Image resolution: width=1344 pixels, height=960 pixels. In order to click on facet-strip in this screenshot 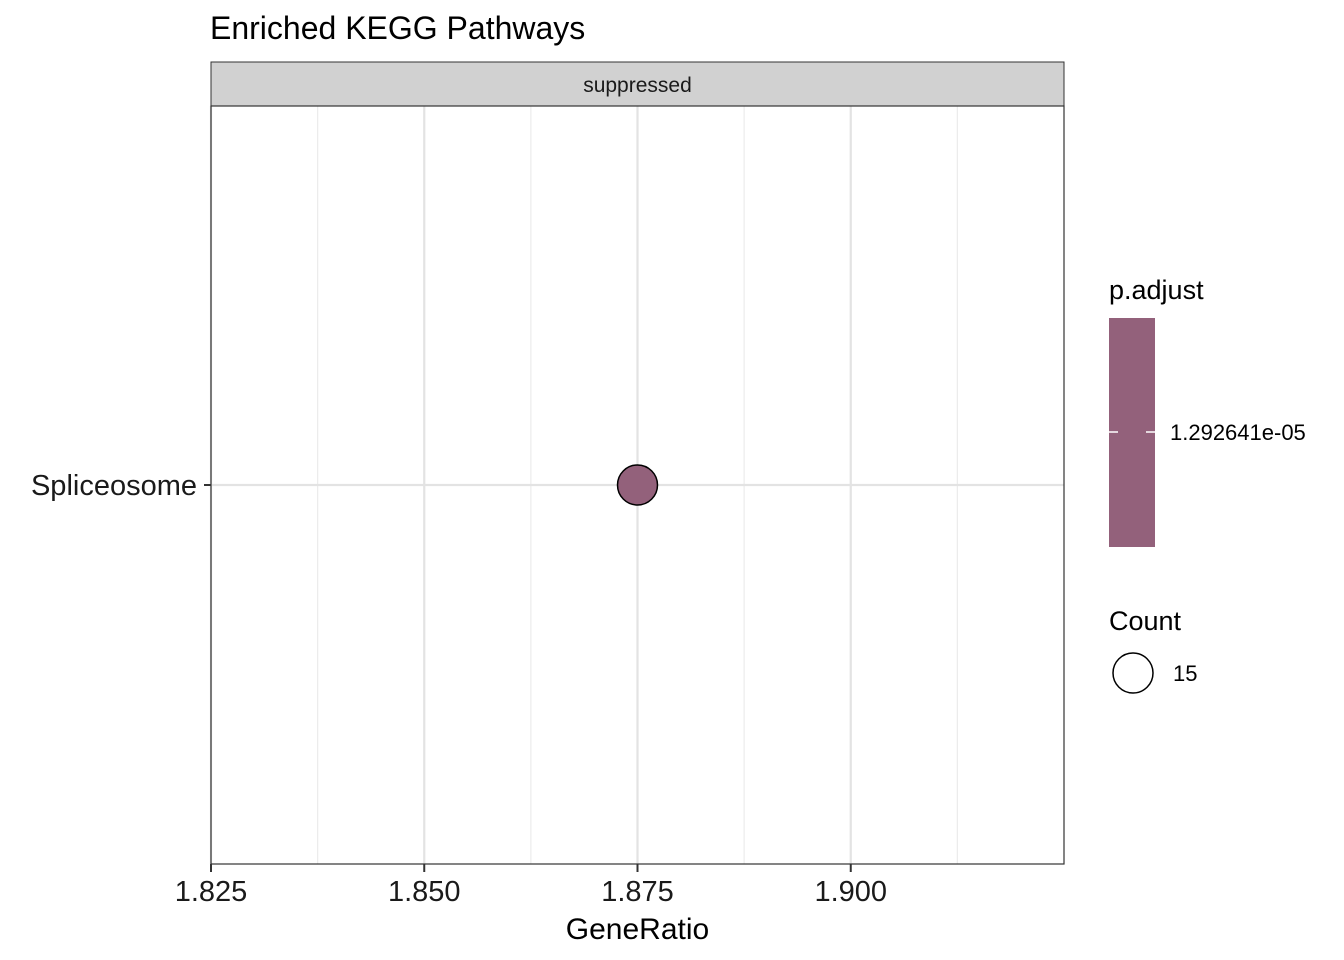, I will do `click(637, 84)`.